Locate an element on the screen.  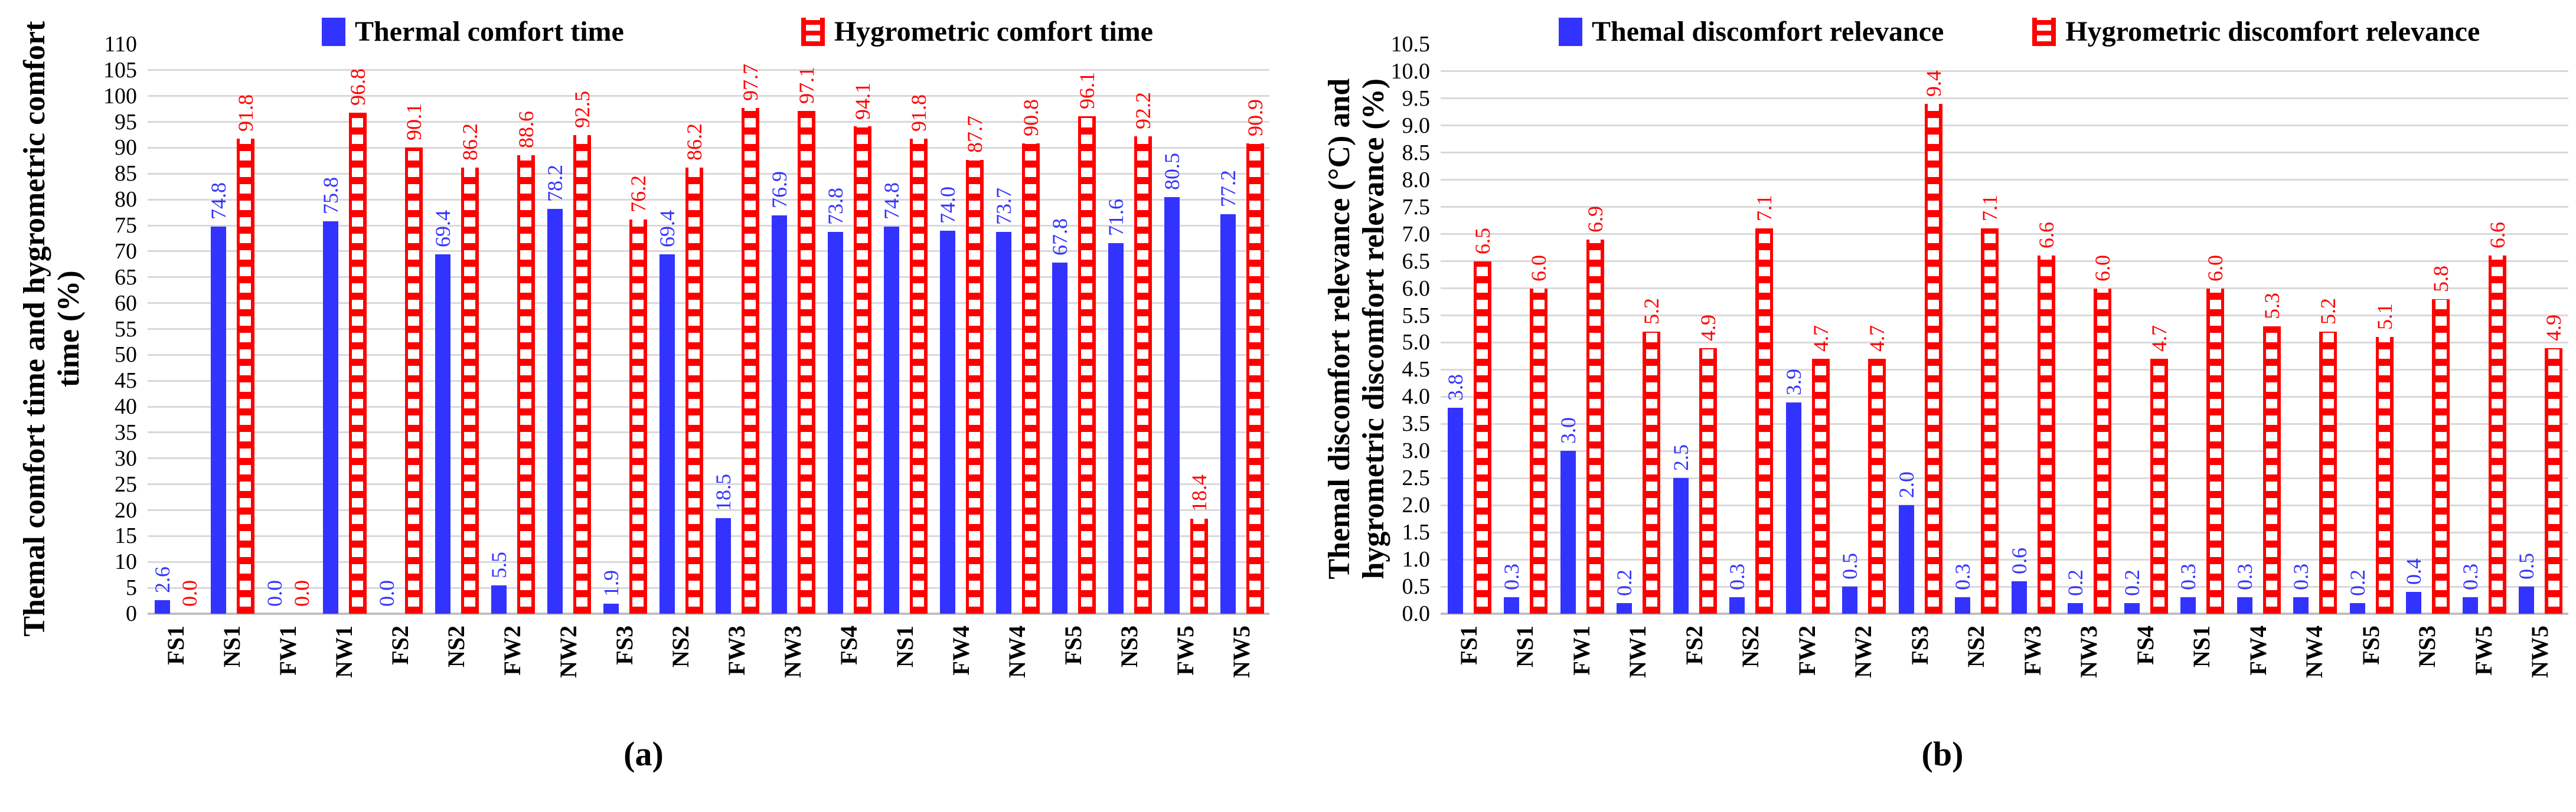
bar-red-checker-NW5 is located at coordinates (2554, 481).